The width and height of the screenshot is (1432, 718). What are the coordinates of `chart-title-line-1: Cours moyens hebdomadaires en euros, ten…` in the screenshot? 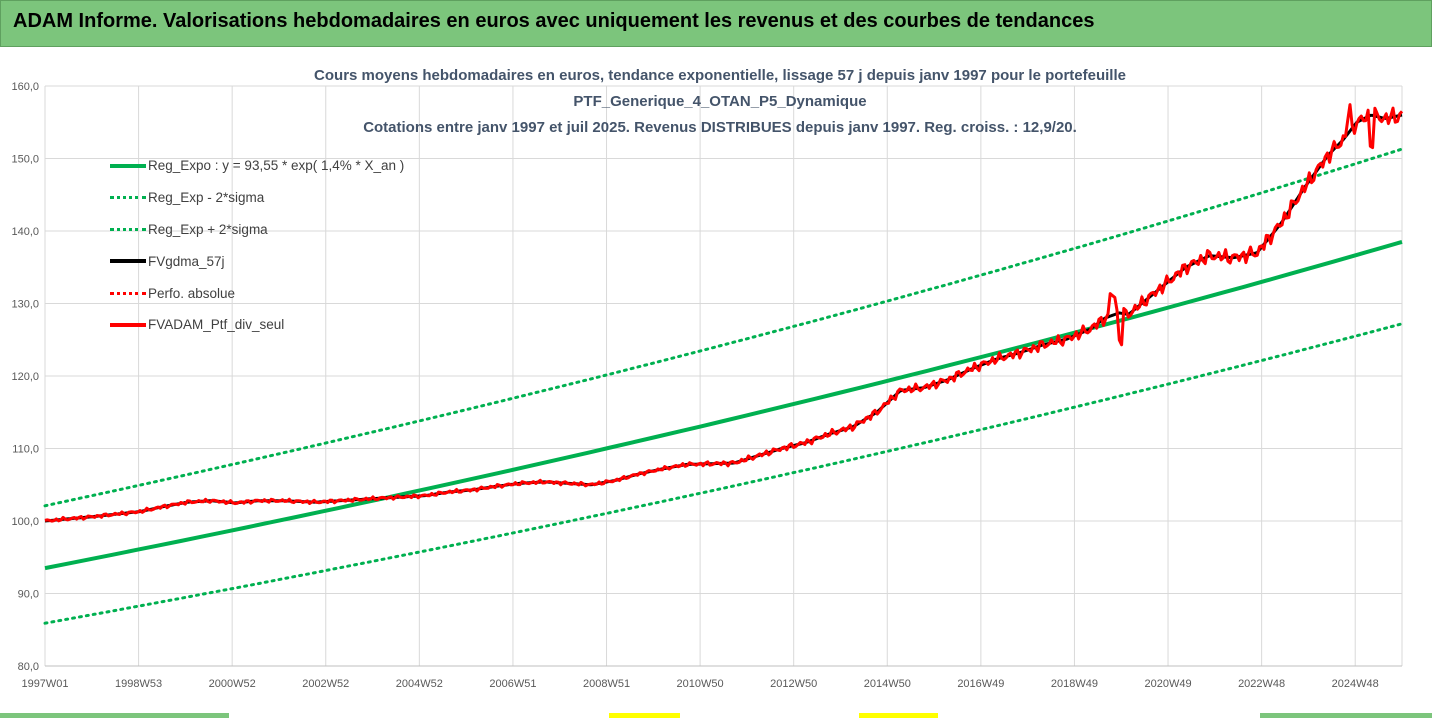 It's located at (720, 75).